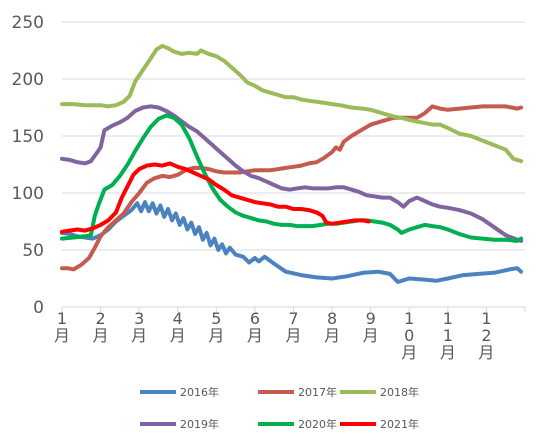  Describe the element at coordinates (279, 408) in the screenshot. I see `legend: 2016年 2017年 2018年 2019年 2020年 2021年` at that location.